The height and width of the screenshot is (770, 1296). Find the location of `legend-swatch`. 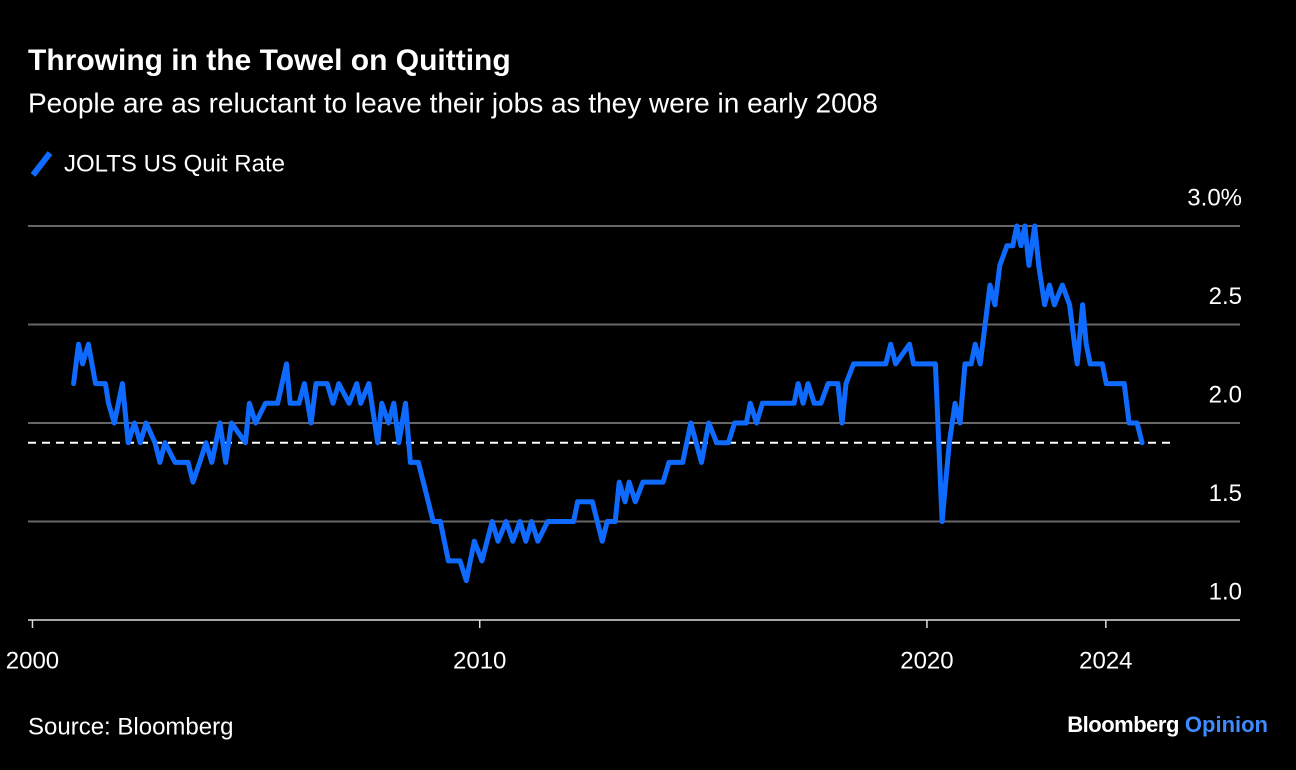

legend-swatch is located at coordinates (41, 164).